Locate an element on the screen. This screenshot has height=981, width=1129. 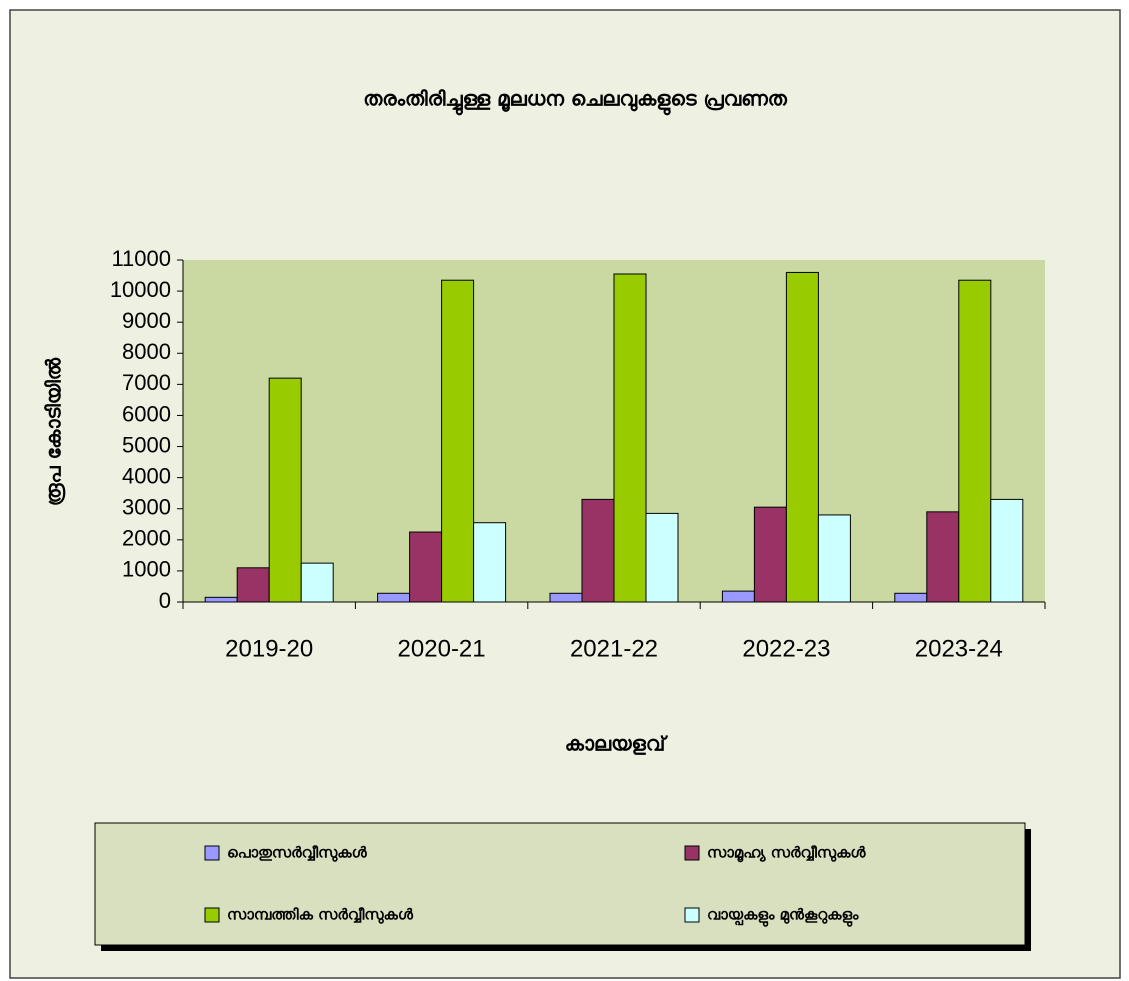
legend-label: വായ്പകളും മുൻകൂറുകളും is located at coordinates (783, 917).